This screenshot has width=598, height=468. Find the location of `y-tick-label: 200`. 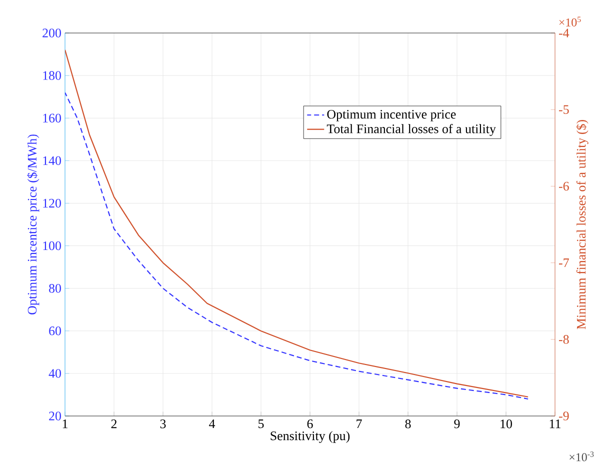

y-tick-label: 200 is located at coordinates (51, 33).